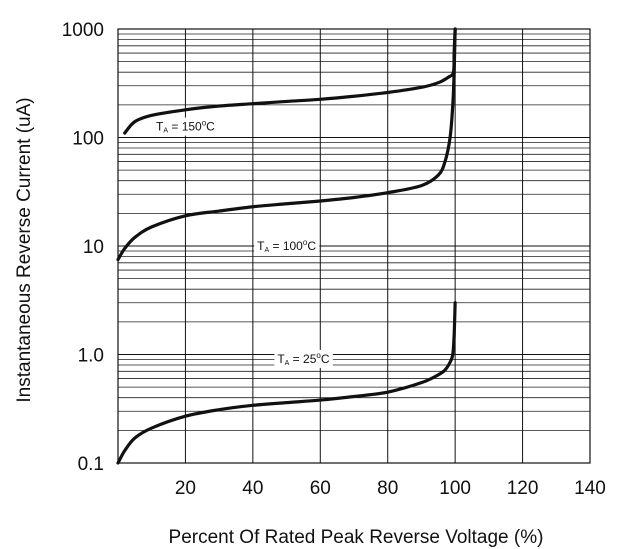 This screenshot has width=617, height=549. I want to click on y-tick-label: 1000, so click(83, 30).